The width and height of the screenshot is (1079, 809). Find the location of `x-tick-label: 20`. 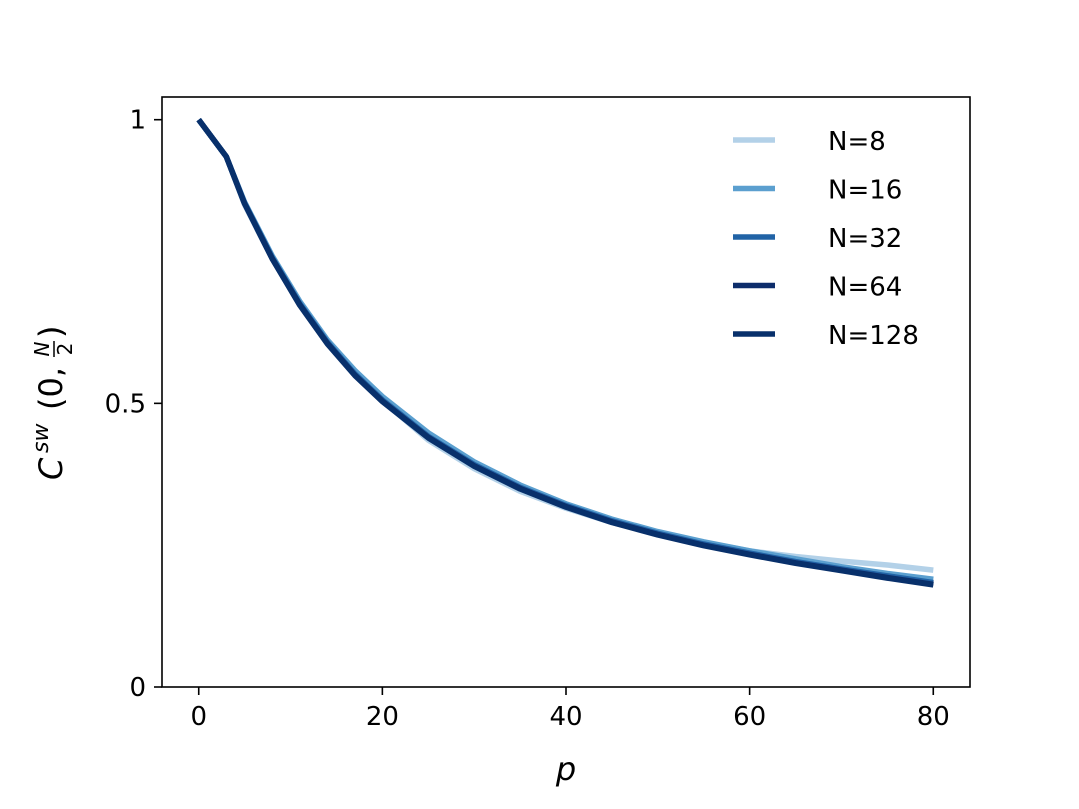

x-tick-label: 20 is located at coordinates (382, 717).